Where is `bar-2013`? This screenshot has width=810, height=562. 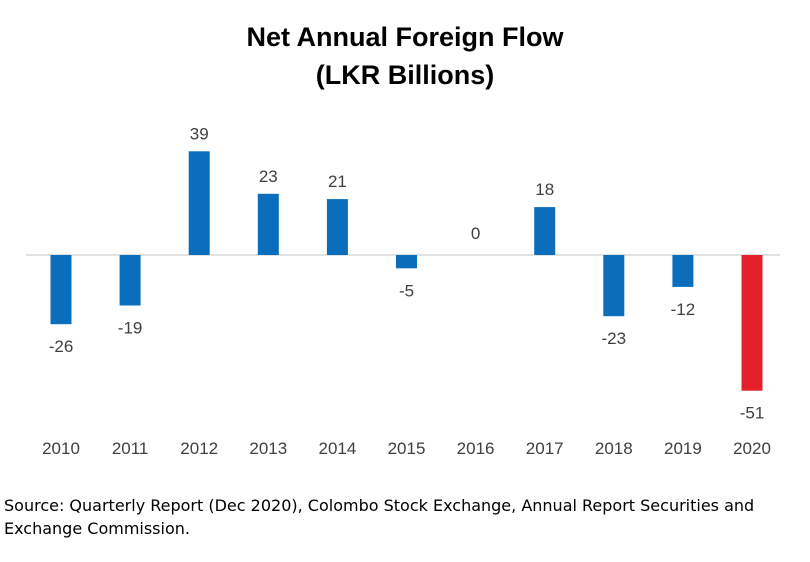 bar-2013 is located at coordinates (268, 224).